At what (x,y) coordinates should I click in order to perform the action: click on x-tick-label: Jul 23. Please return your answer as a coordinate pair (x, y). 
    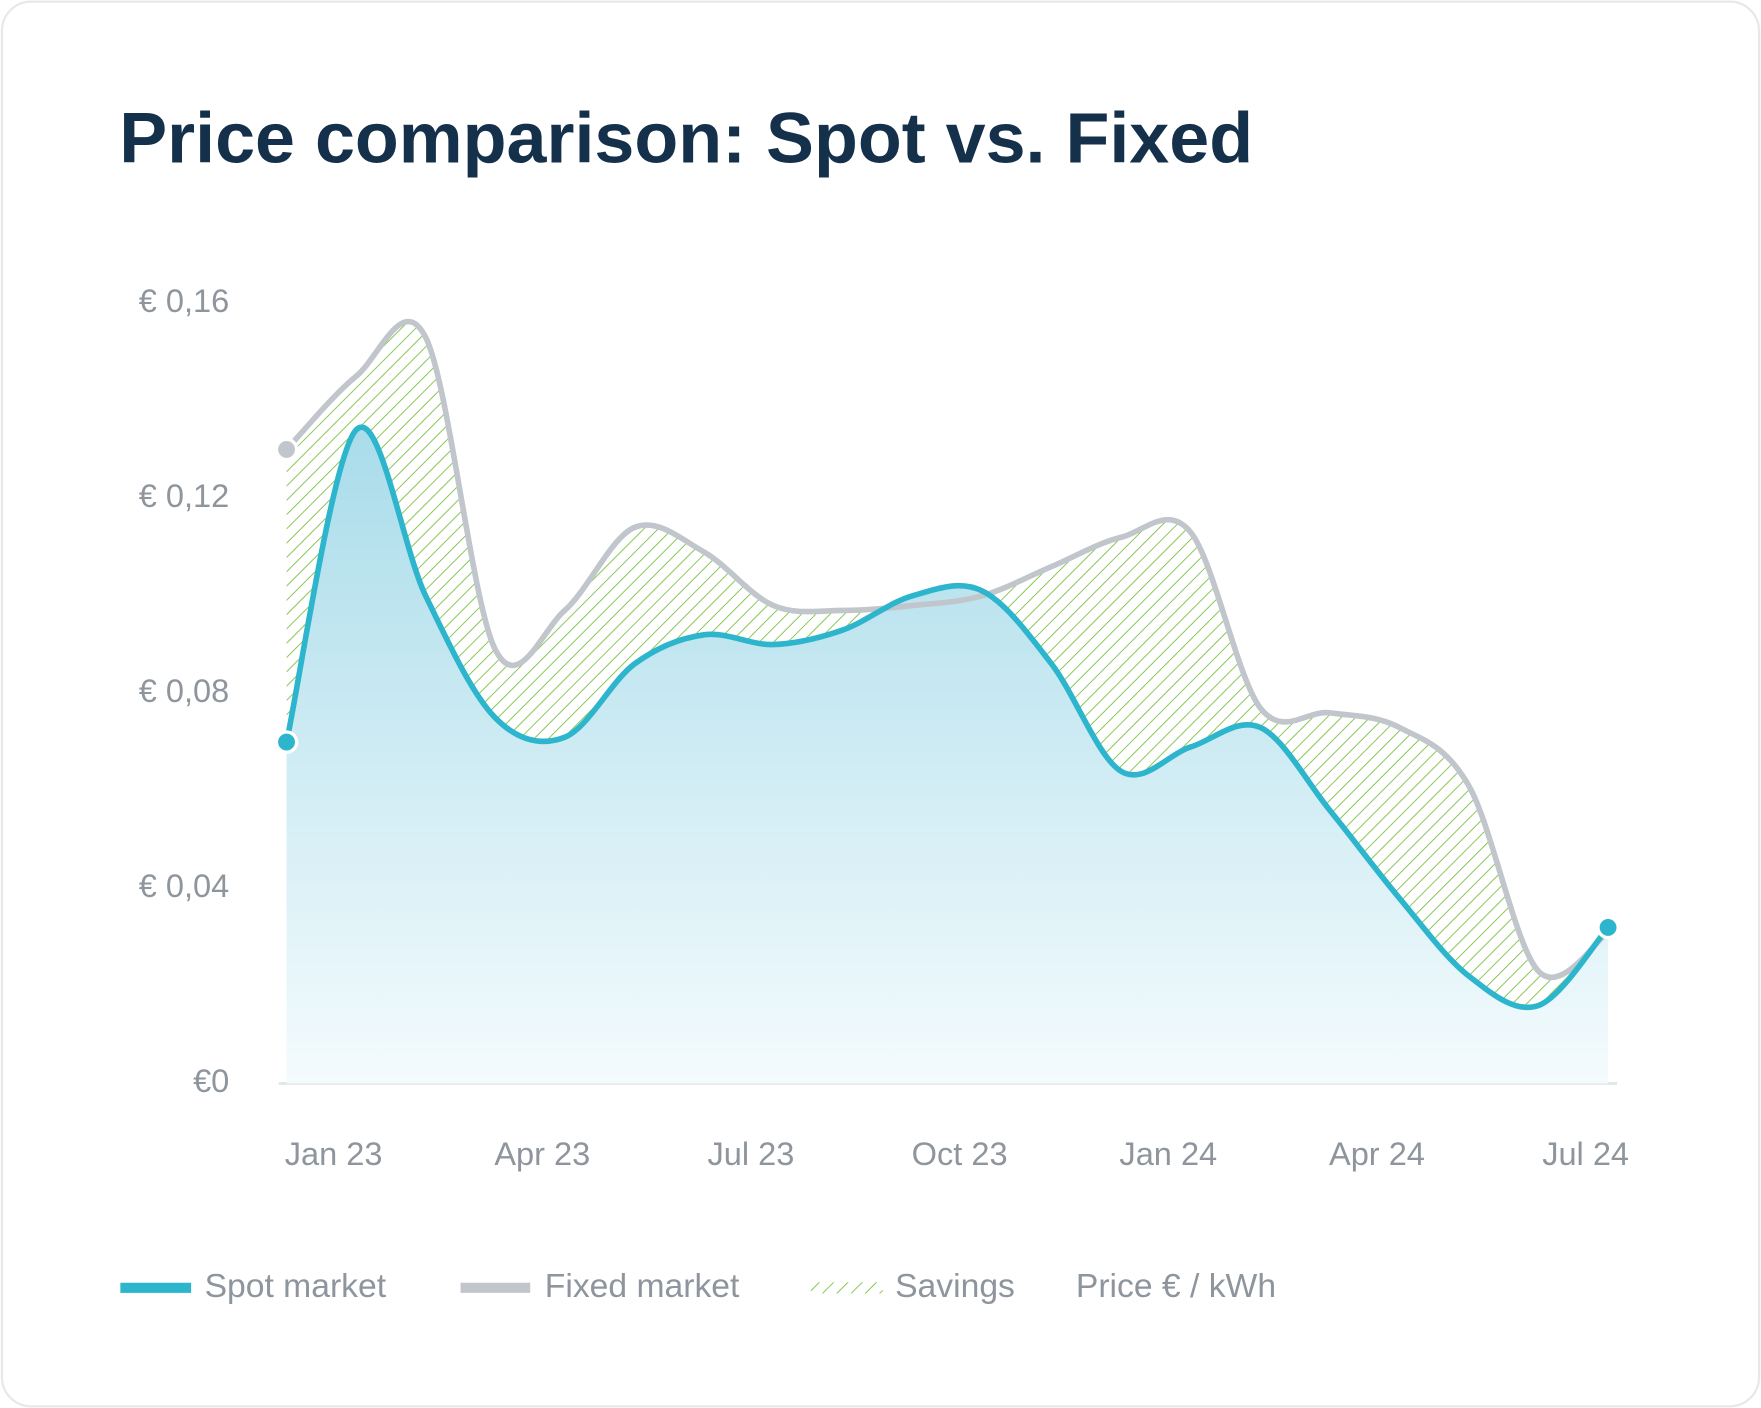
    Looking at the image, I should click on (751, 1154).